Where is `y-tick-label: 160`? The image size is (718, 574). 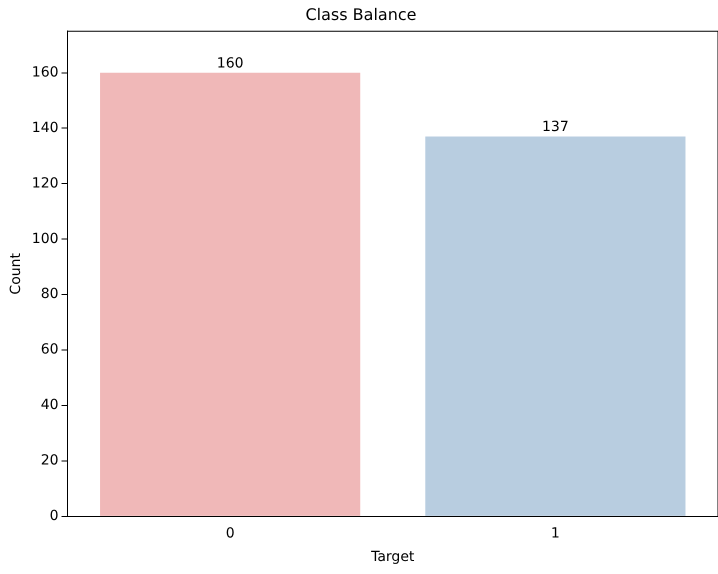 y-tick-label: 160 is located at coordinates (45, 72).